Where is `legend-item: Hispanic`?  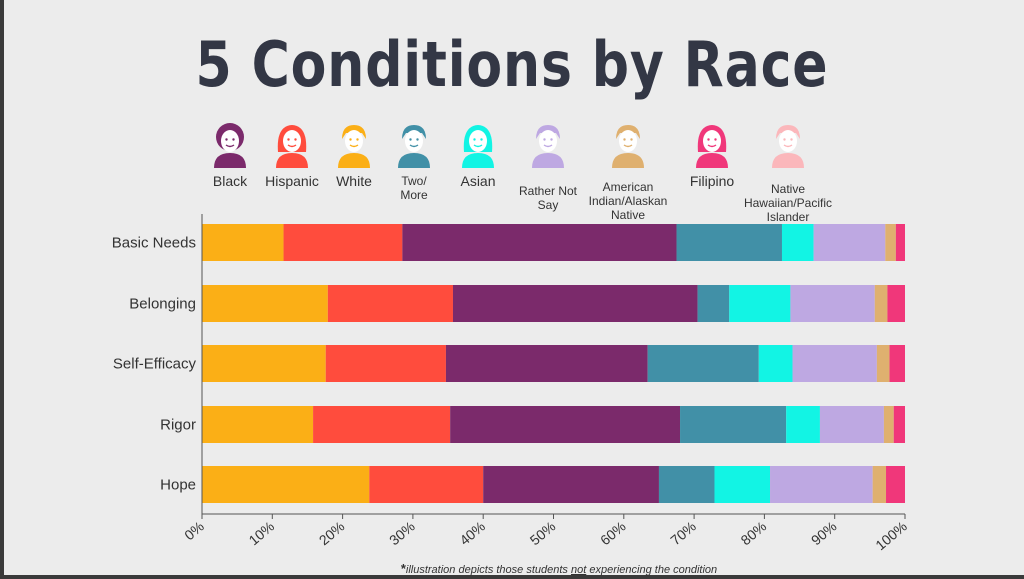
legend-item: Hispanic is located at coordinates (292, 155).